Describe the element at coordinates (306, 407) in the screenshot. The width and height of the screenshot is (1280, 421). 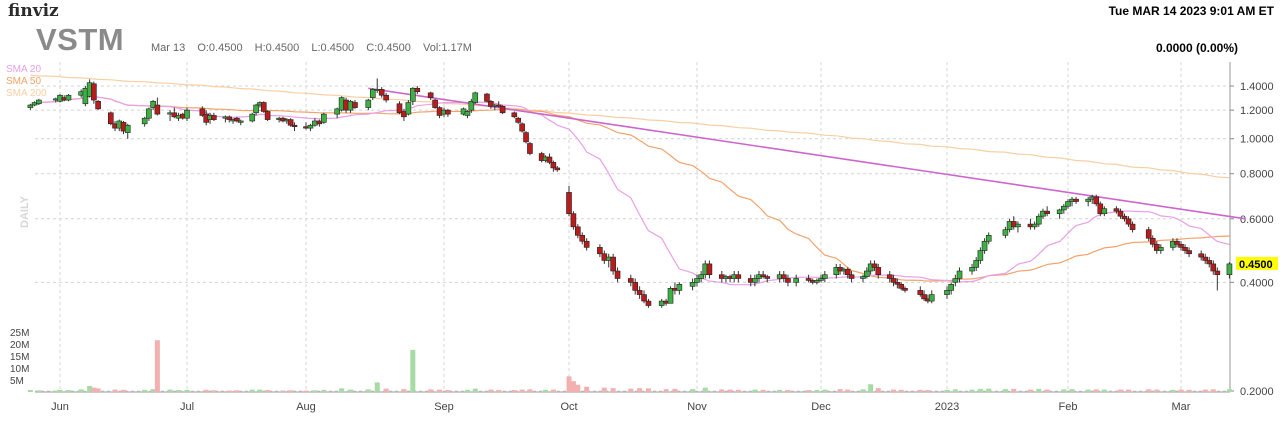
I see `x-tick-label: Aug` at that location.